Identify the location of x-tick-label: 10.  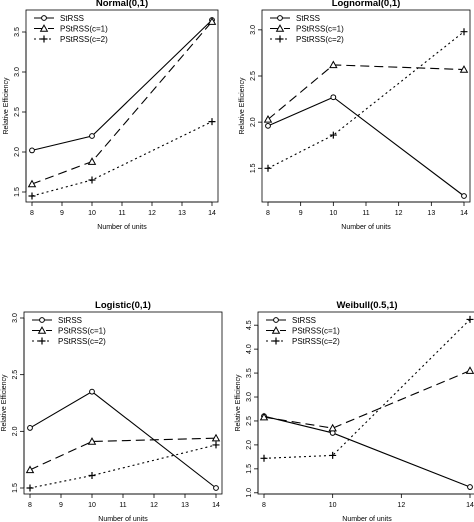
(333, 505).